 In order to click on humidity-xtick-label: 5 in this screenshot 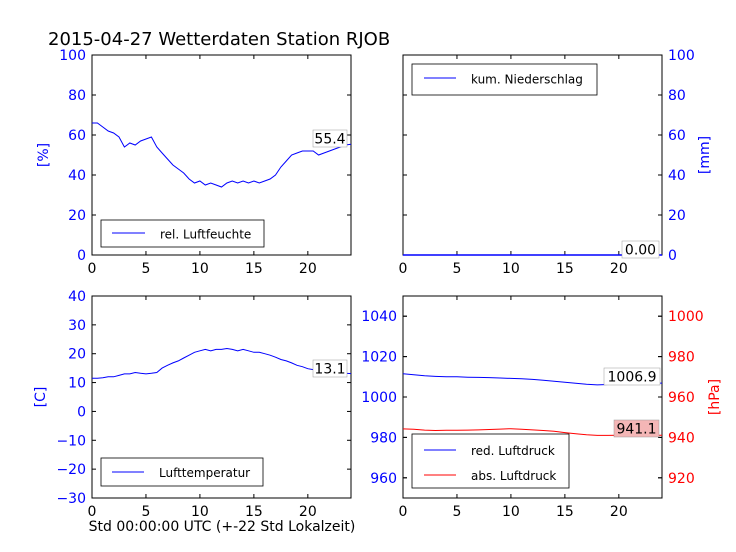, I will do `click(145, 269)`.